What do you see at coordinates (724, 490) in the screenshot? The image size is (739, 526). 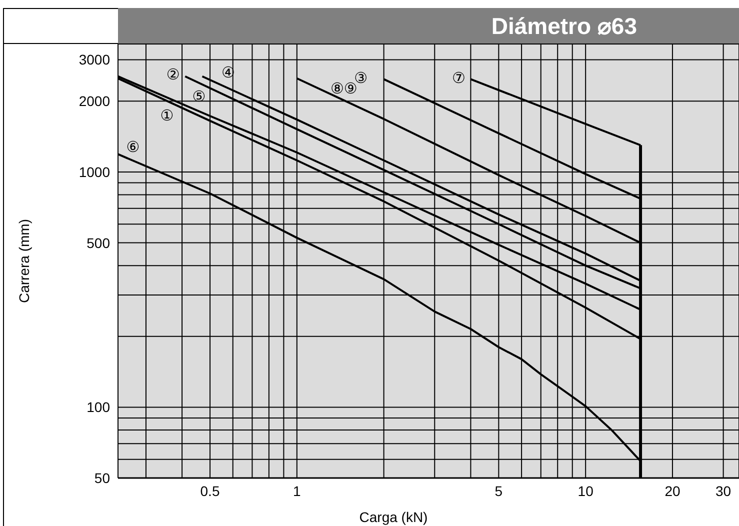 I see `x-tick-label: 30` at bounding box center [724, 490].